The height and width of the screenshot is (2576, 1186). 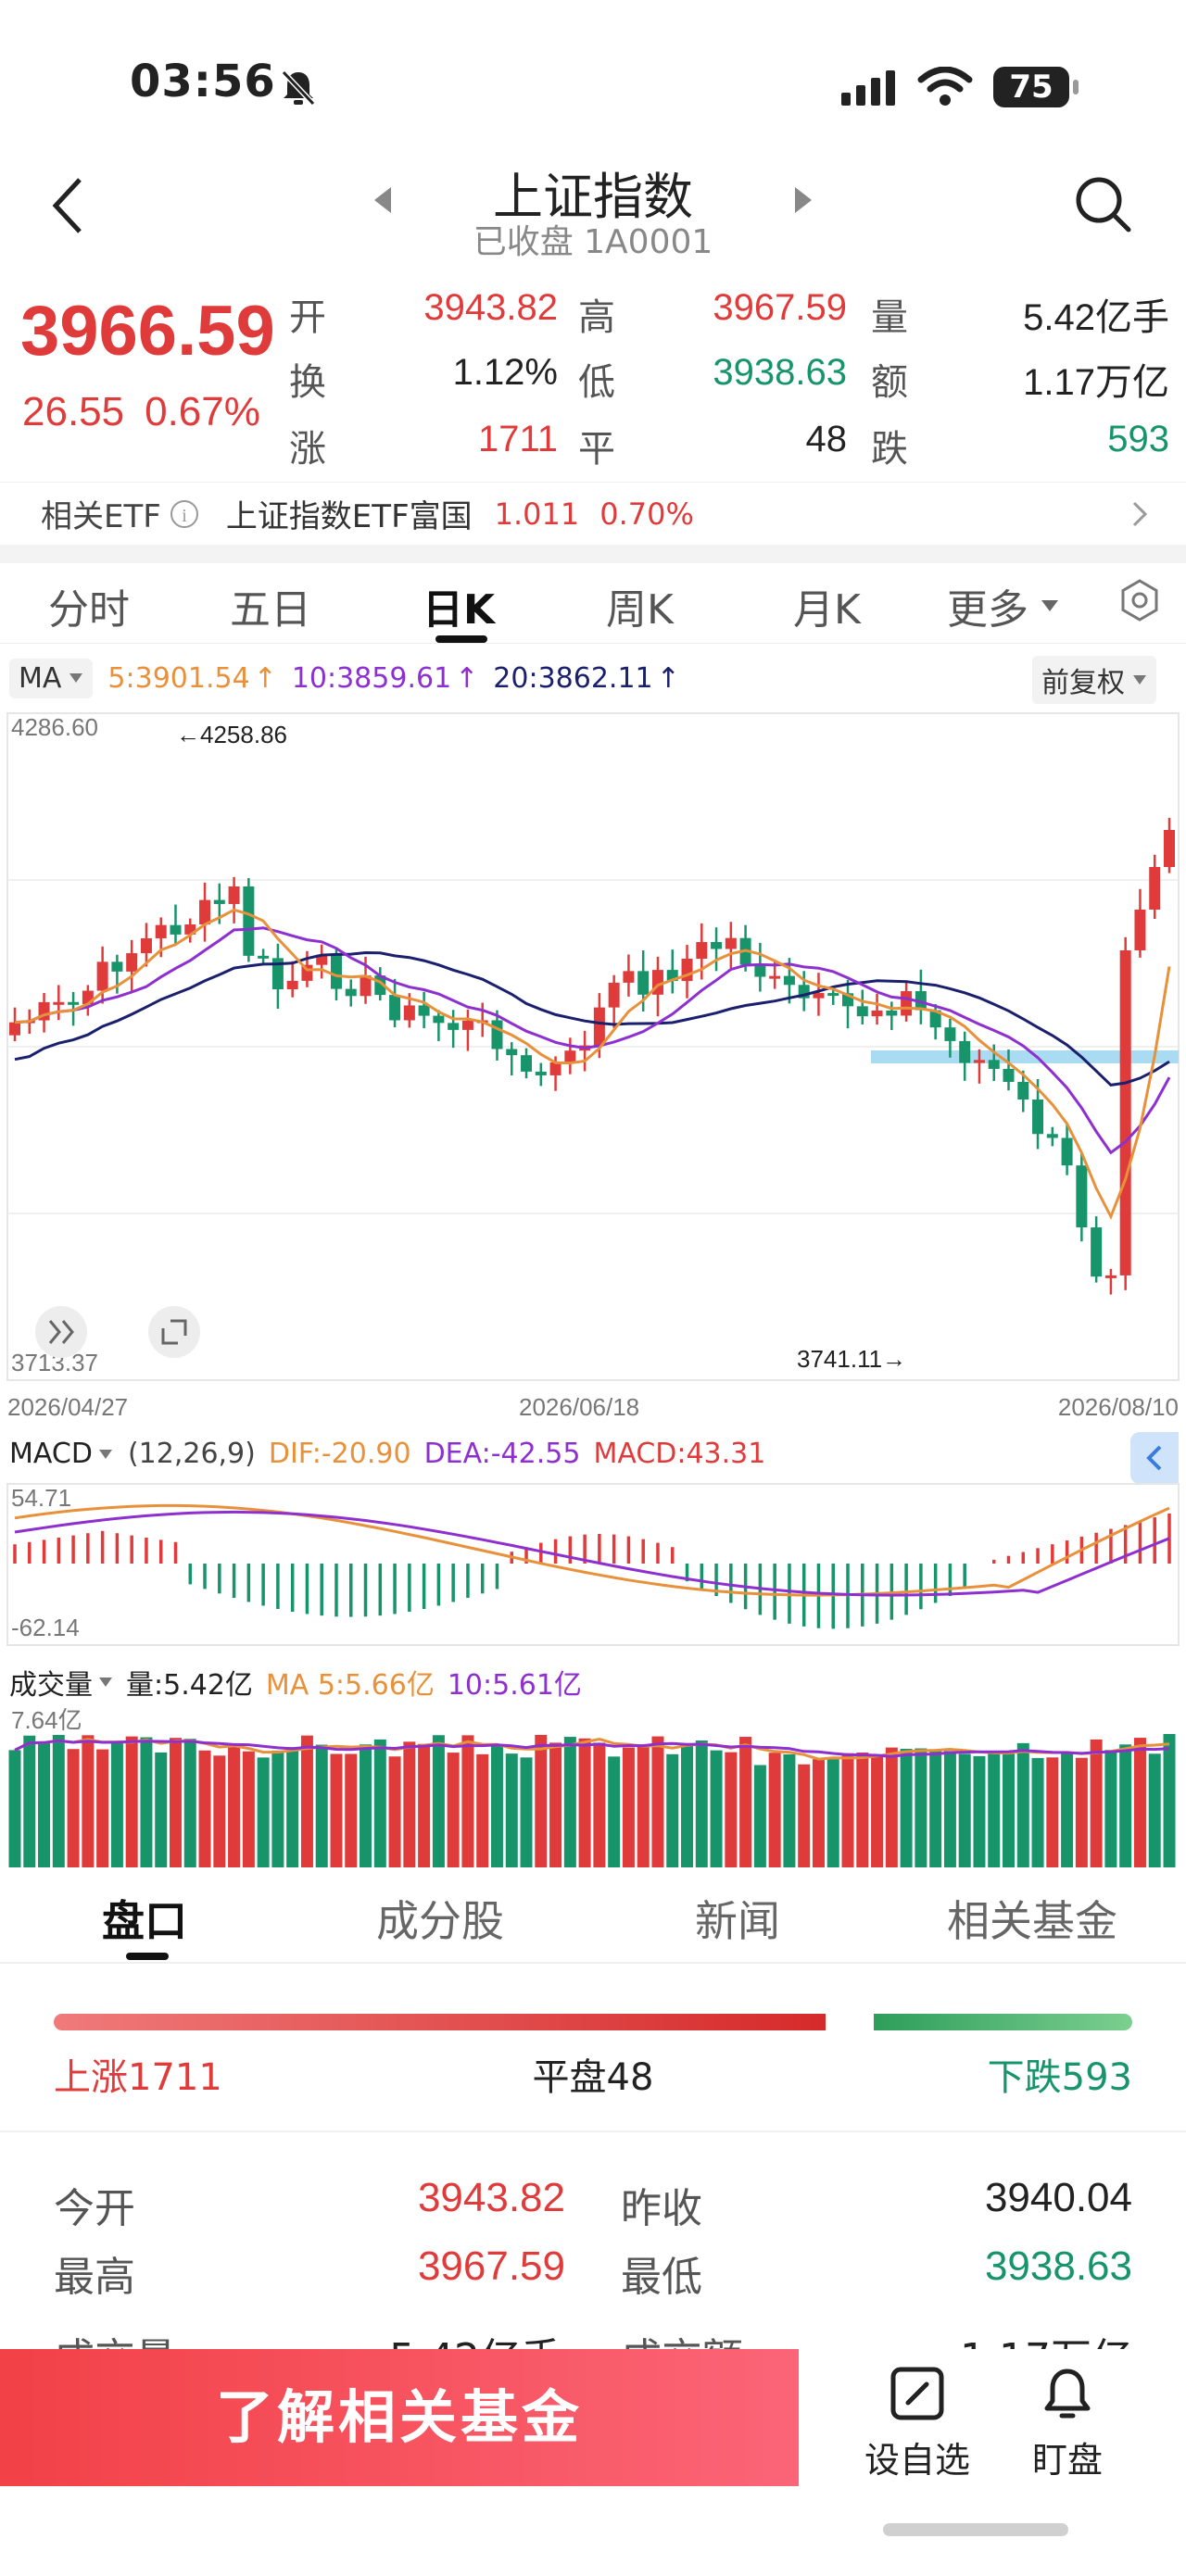 I want to click on tab-five-day: 五日, so click(x=270, y=610).